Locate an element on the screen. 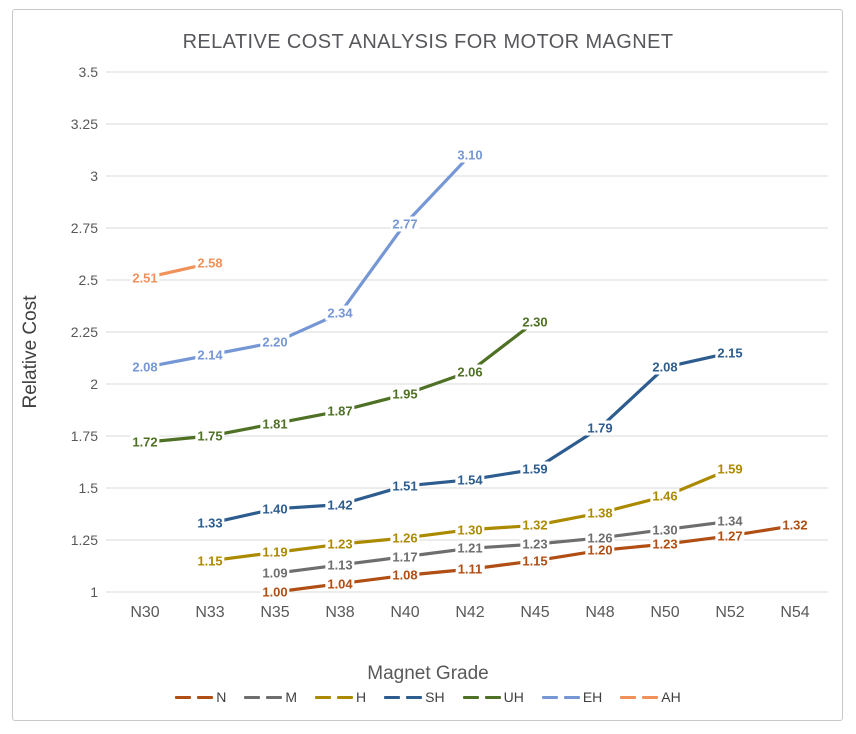  legend-item-AH: AH is located at coordinates (650, 697).